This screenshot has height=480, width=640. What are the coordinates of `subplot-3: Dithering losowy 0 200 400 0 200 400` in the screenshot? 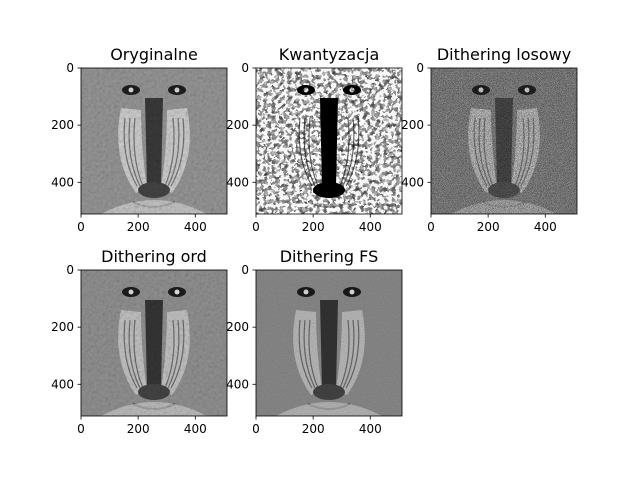 It's located at (489, 139).